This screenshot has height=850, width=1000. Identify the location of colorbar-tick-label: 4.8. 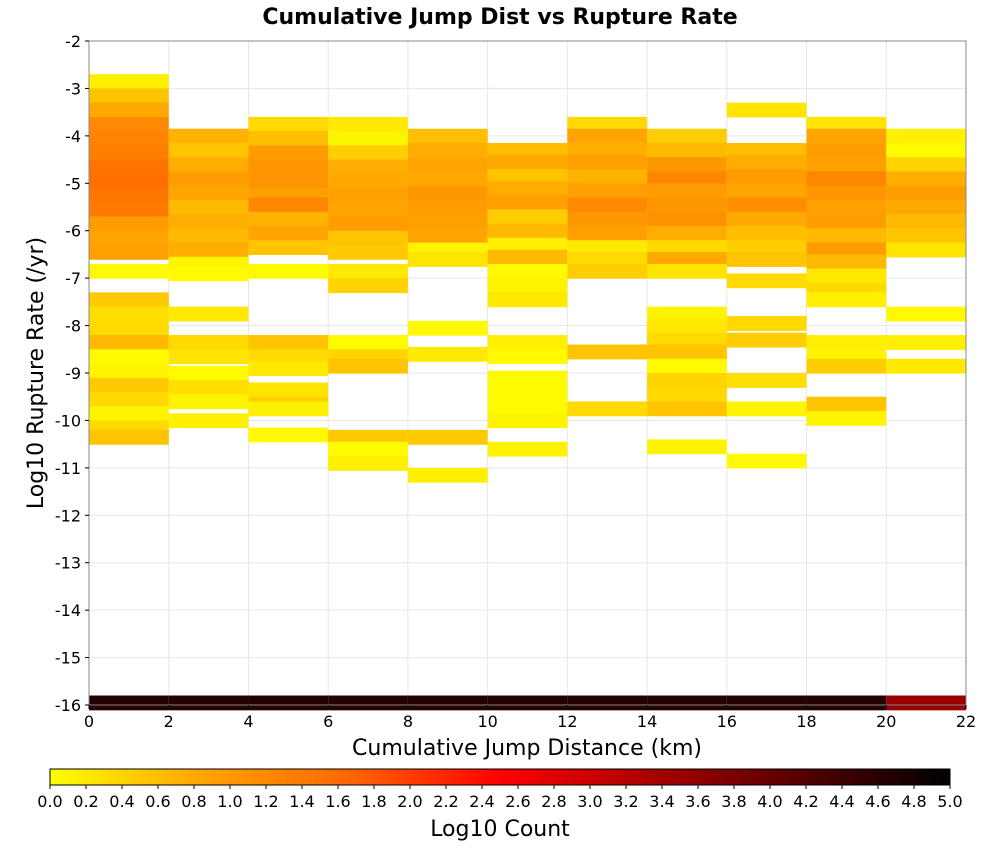
(913, 801).